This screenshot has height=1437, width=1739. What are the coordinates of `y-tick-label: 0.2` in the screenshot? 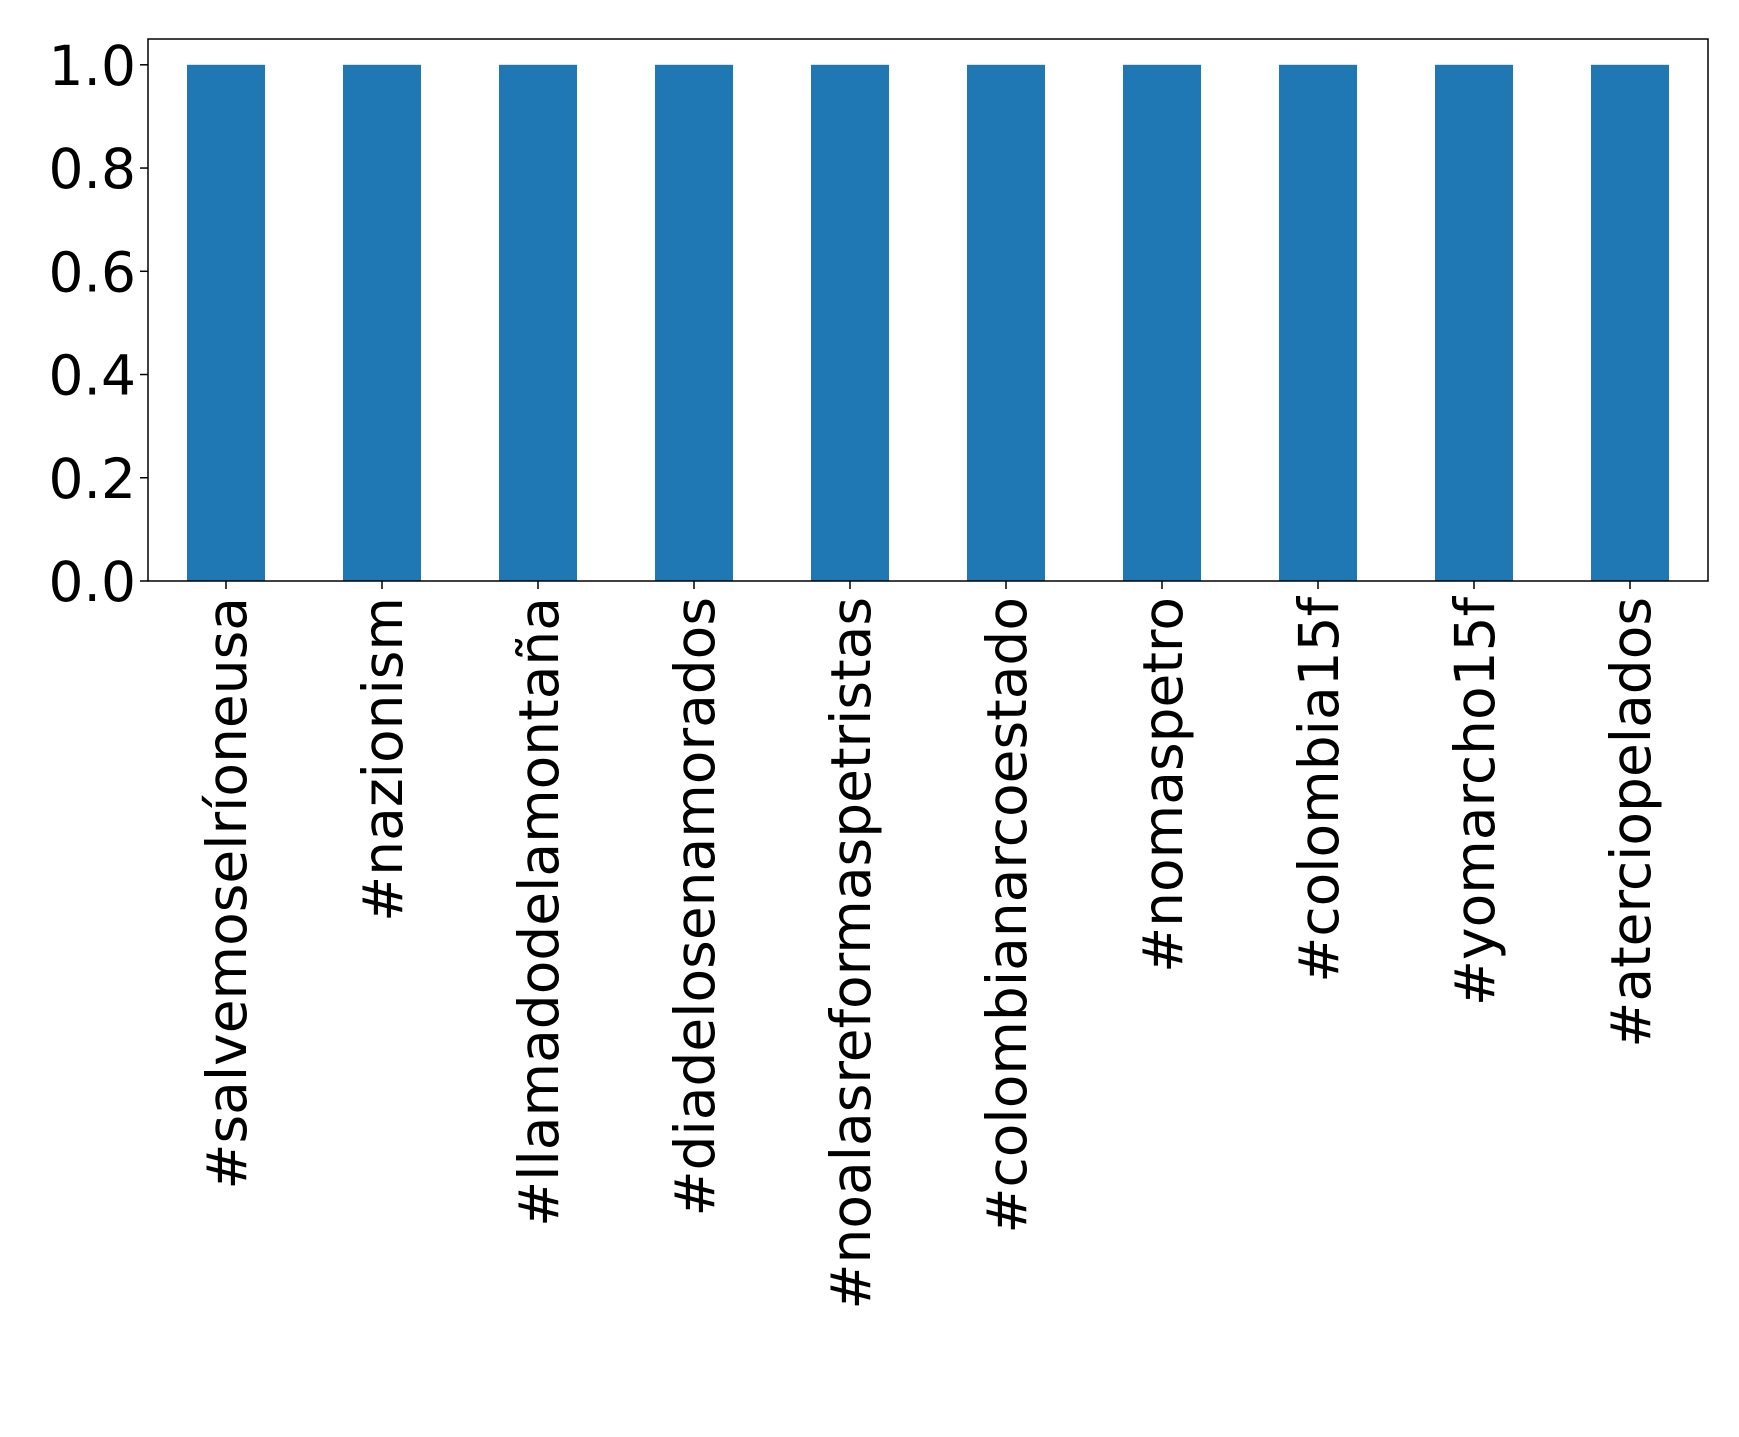 It's located at (92, 479).